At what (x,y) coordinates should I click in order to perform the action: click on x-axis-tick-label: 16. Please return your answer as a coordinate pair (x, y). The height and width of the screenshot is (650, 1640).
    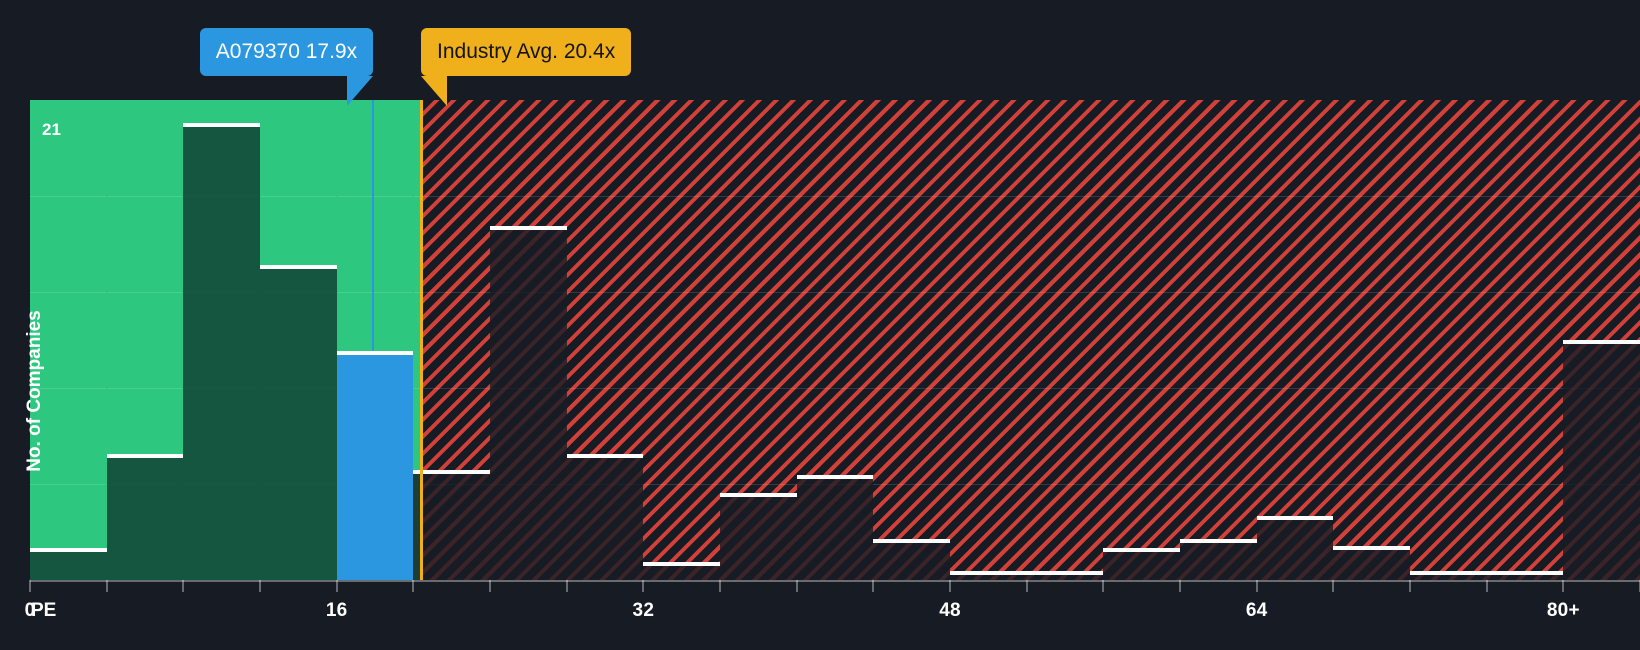
    Looking at the image, I should click on (336, 610).